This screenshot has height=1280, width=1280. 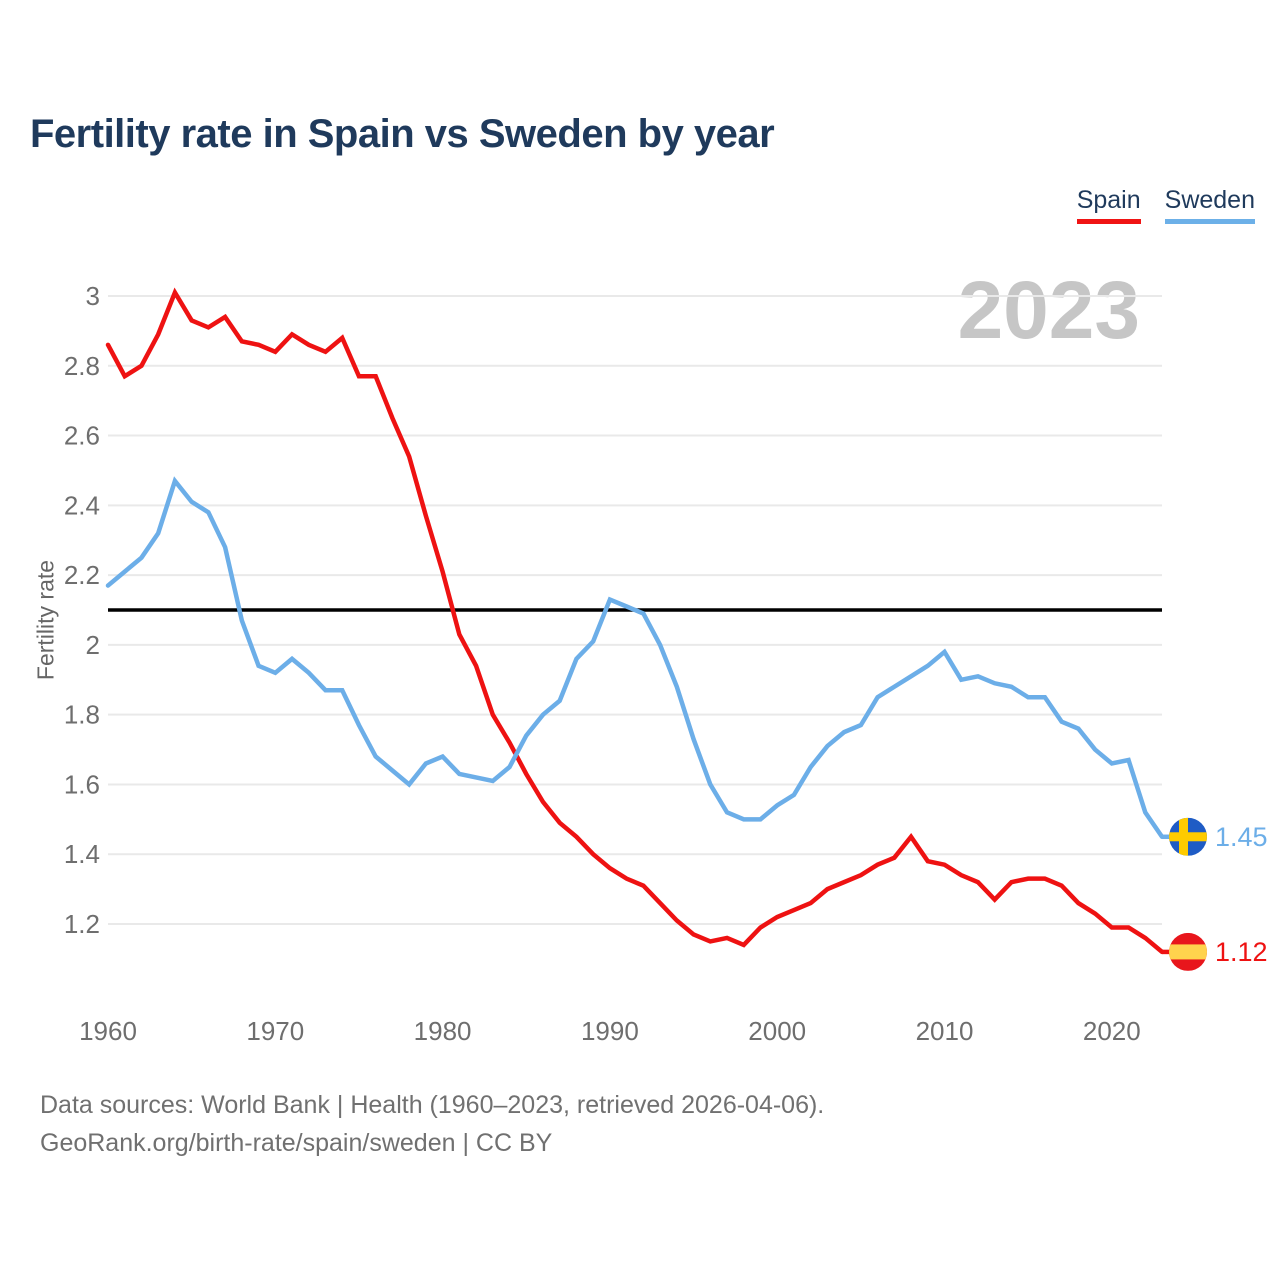 I want to click on sweden-flag-icon, so click(x=1188, y=836).